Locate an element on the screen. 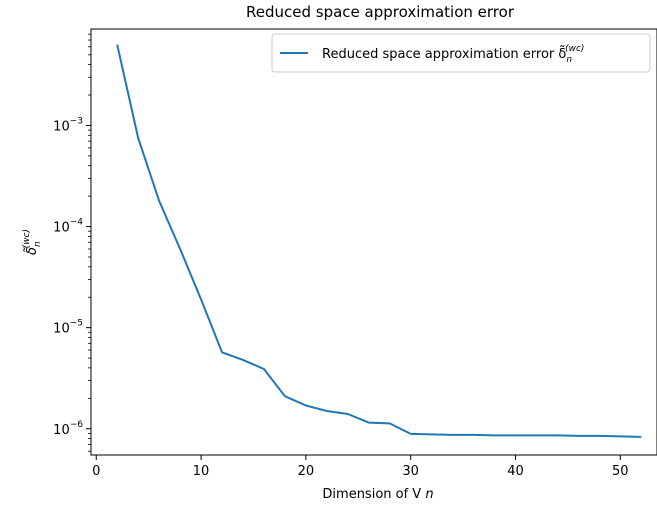 This screenshot has height=508, width=657. y-tick-label-2: 10⁻⁴ is located at coordinates (68, 227).